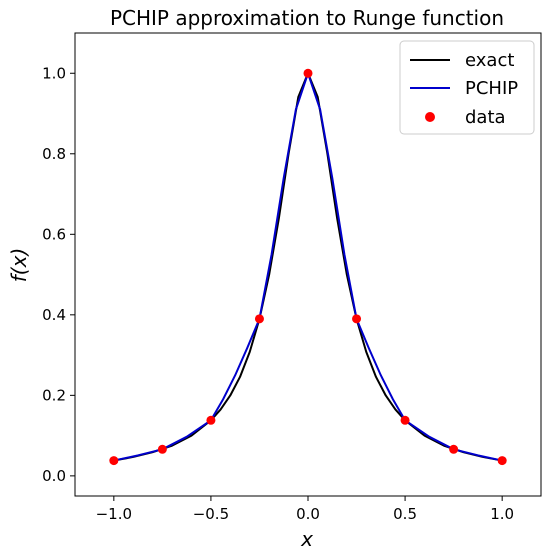 The height and width of the screenshot is (559, 549). I want to click on legend-label: data, so click(485, 117).